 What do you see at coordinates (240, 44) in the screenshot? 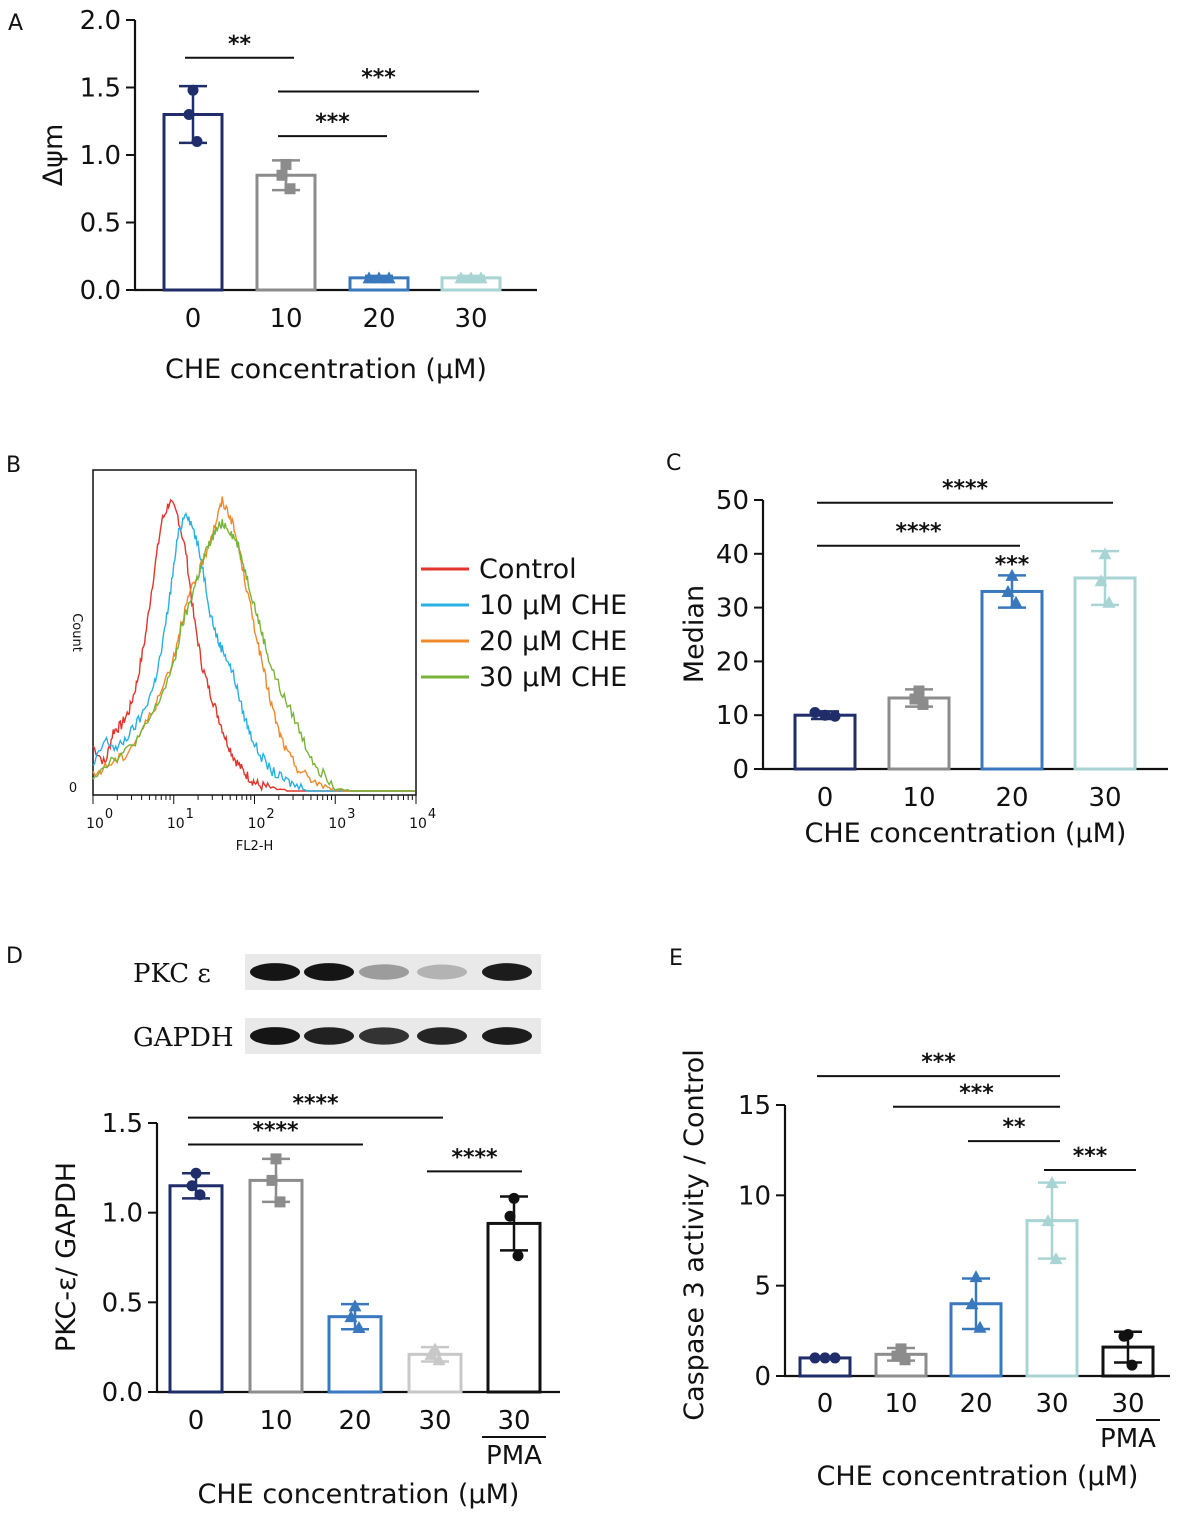
I see `significance-label: **` at bounding box center [240, 44].